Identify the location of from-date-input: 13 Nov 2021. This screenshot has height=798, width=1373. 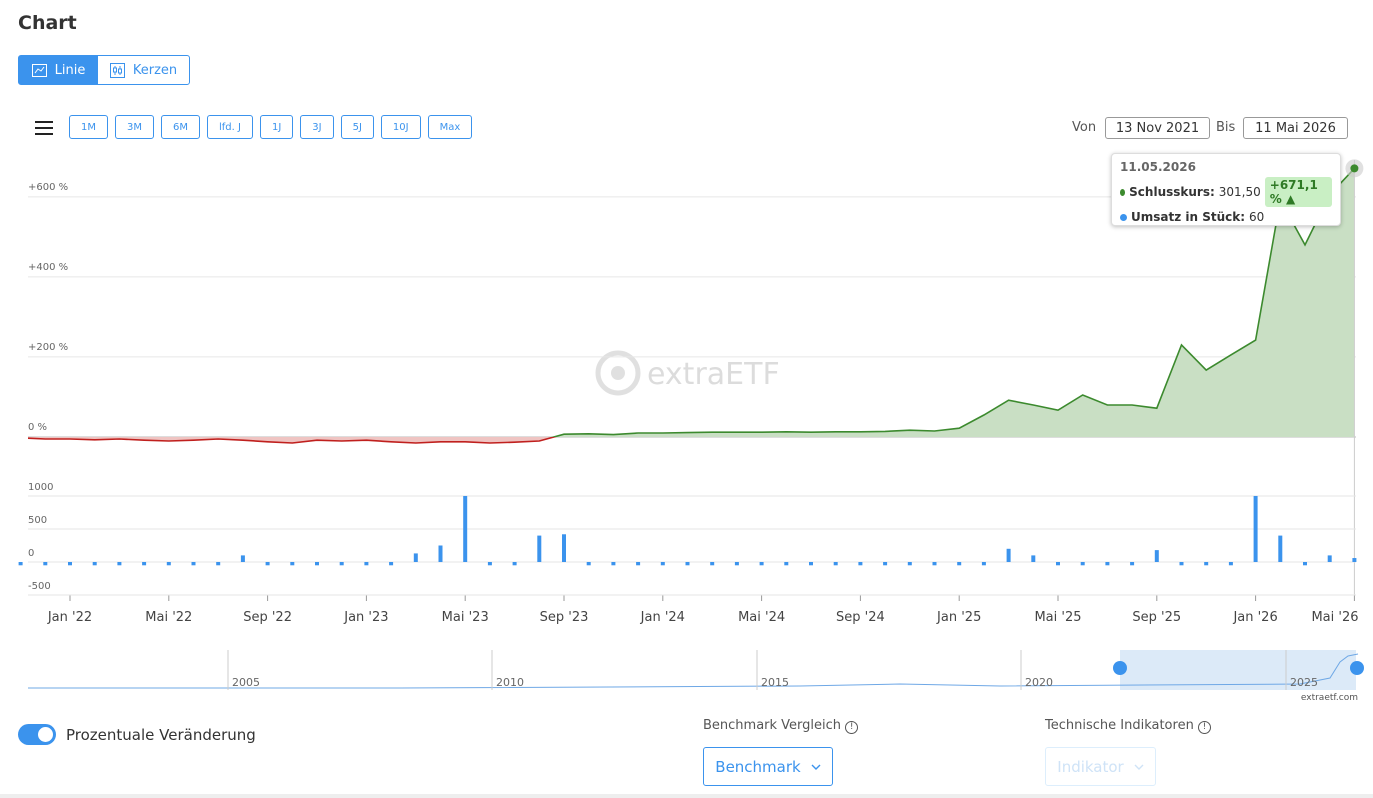
(1157, 128).